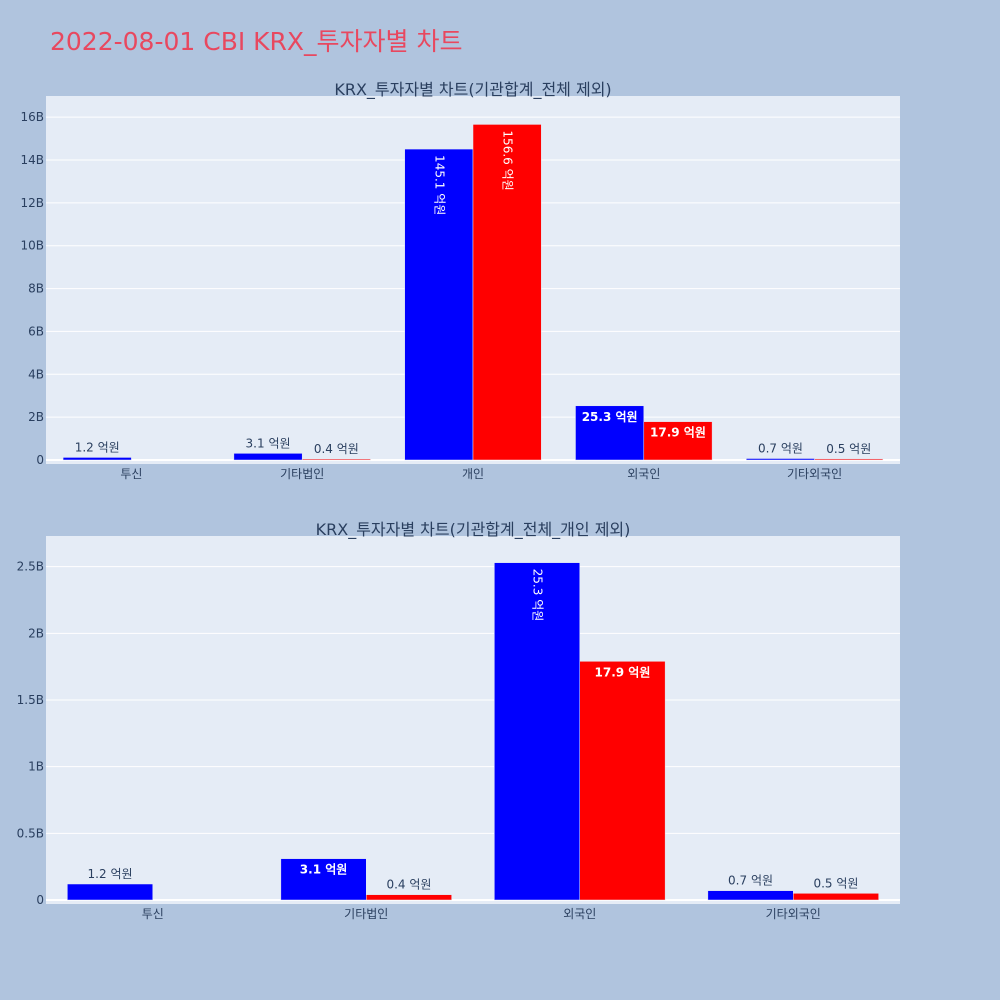 The height and width of the screenshot is (1000, 1000). I want to click on y-tick-label: 12B, so click(32, 203).